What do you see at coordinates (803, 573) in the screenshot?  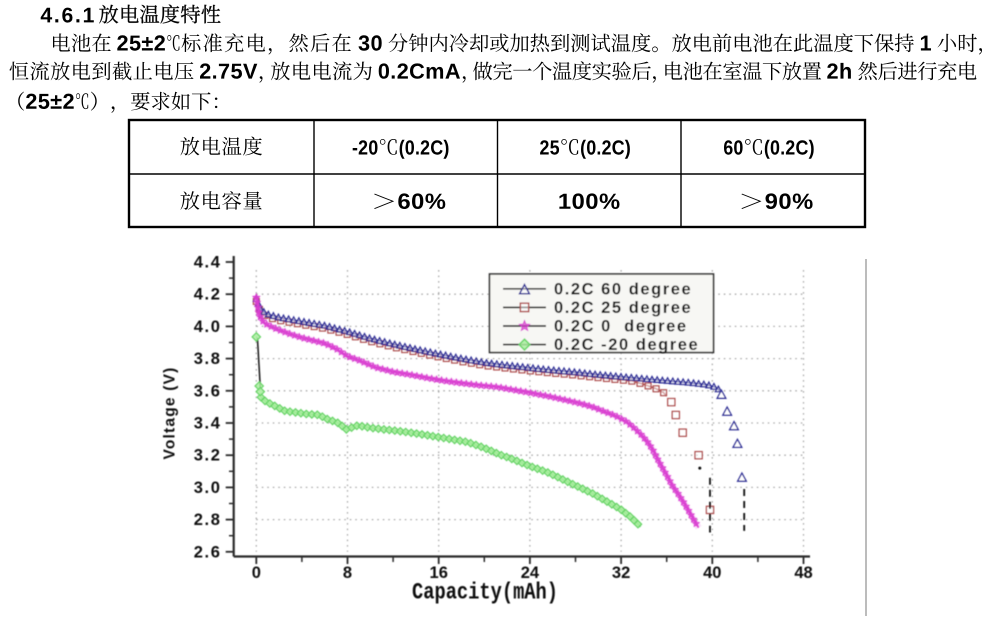 I see `svg-text: 48` at bounding box center [803, 573].